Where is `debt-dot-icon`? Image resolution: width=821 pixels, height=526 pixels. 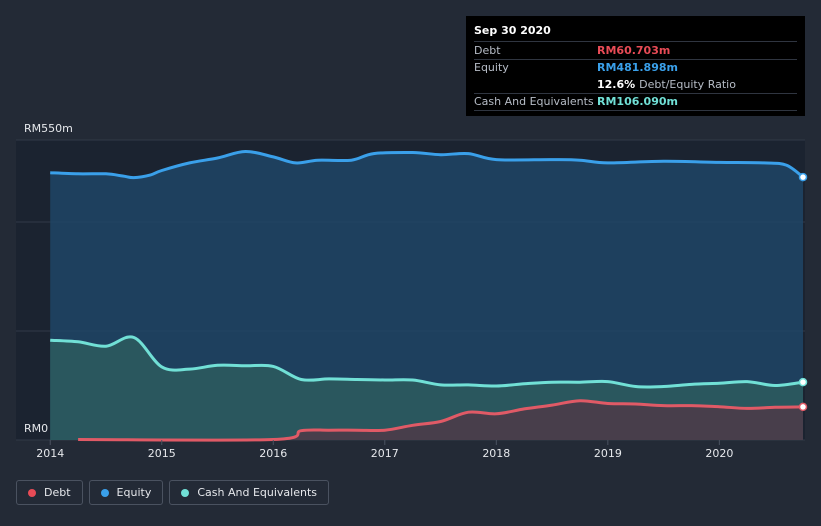 debt-dot-icon is located at coordinates (32, 492).